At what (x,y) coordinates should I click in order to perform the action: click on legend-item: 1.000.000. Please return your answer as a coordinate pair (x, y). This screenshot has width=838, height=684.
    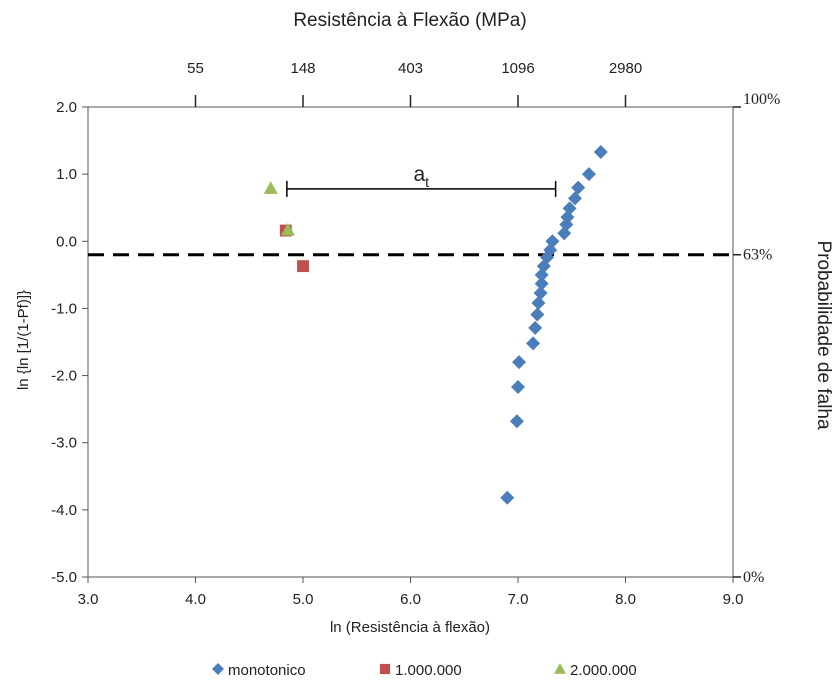
    Looking at the image, I should click on (420, 670).